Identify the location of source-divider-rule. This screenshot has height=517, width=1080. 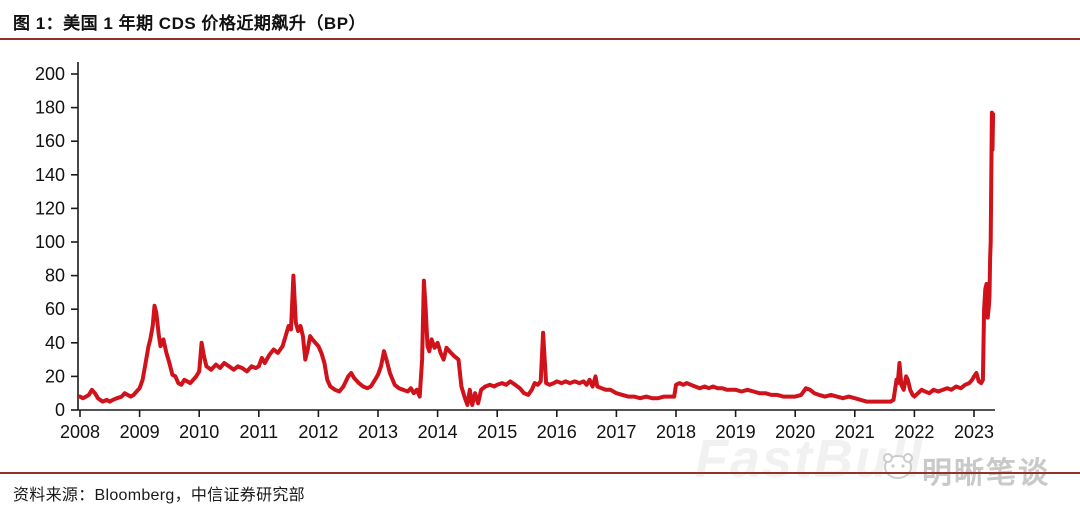
(540, 473).